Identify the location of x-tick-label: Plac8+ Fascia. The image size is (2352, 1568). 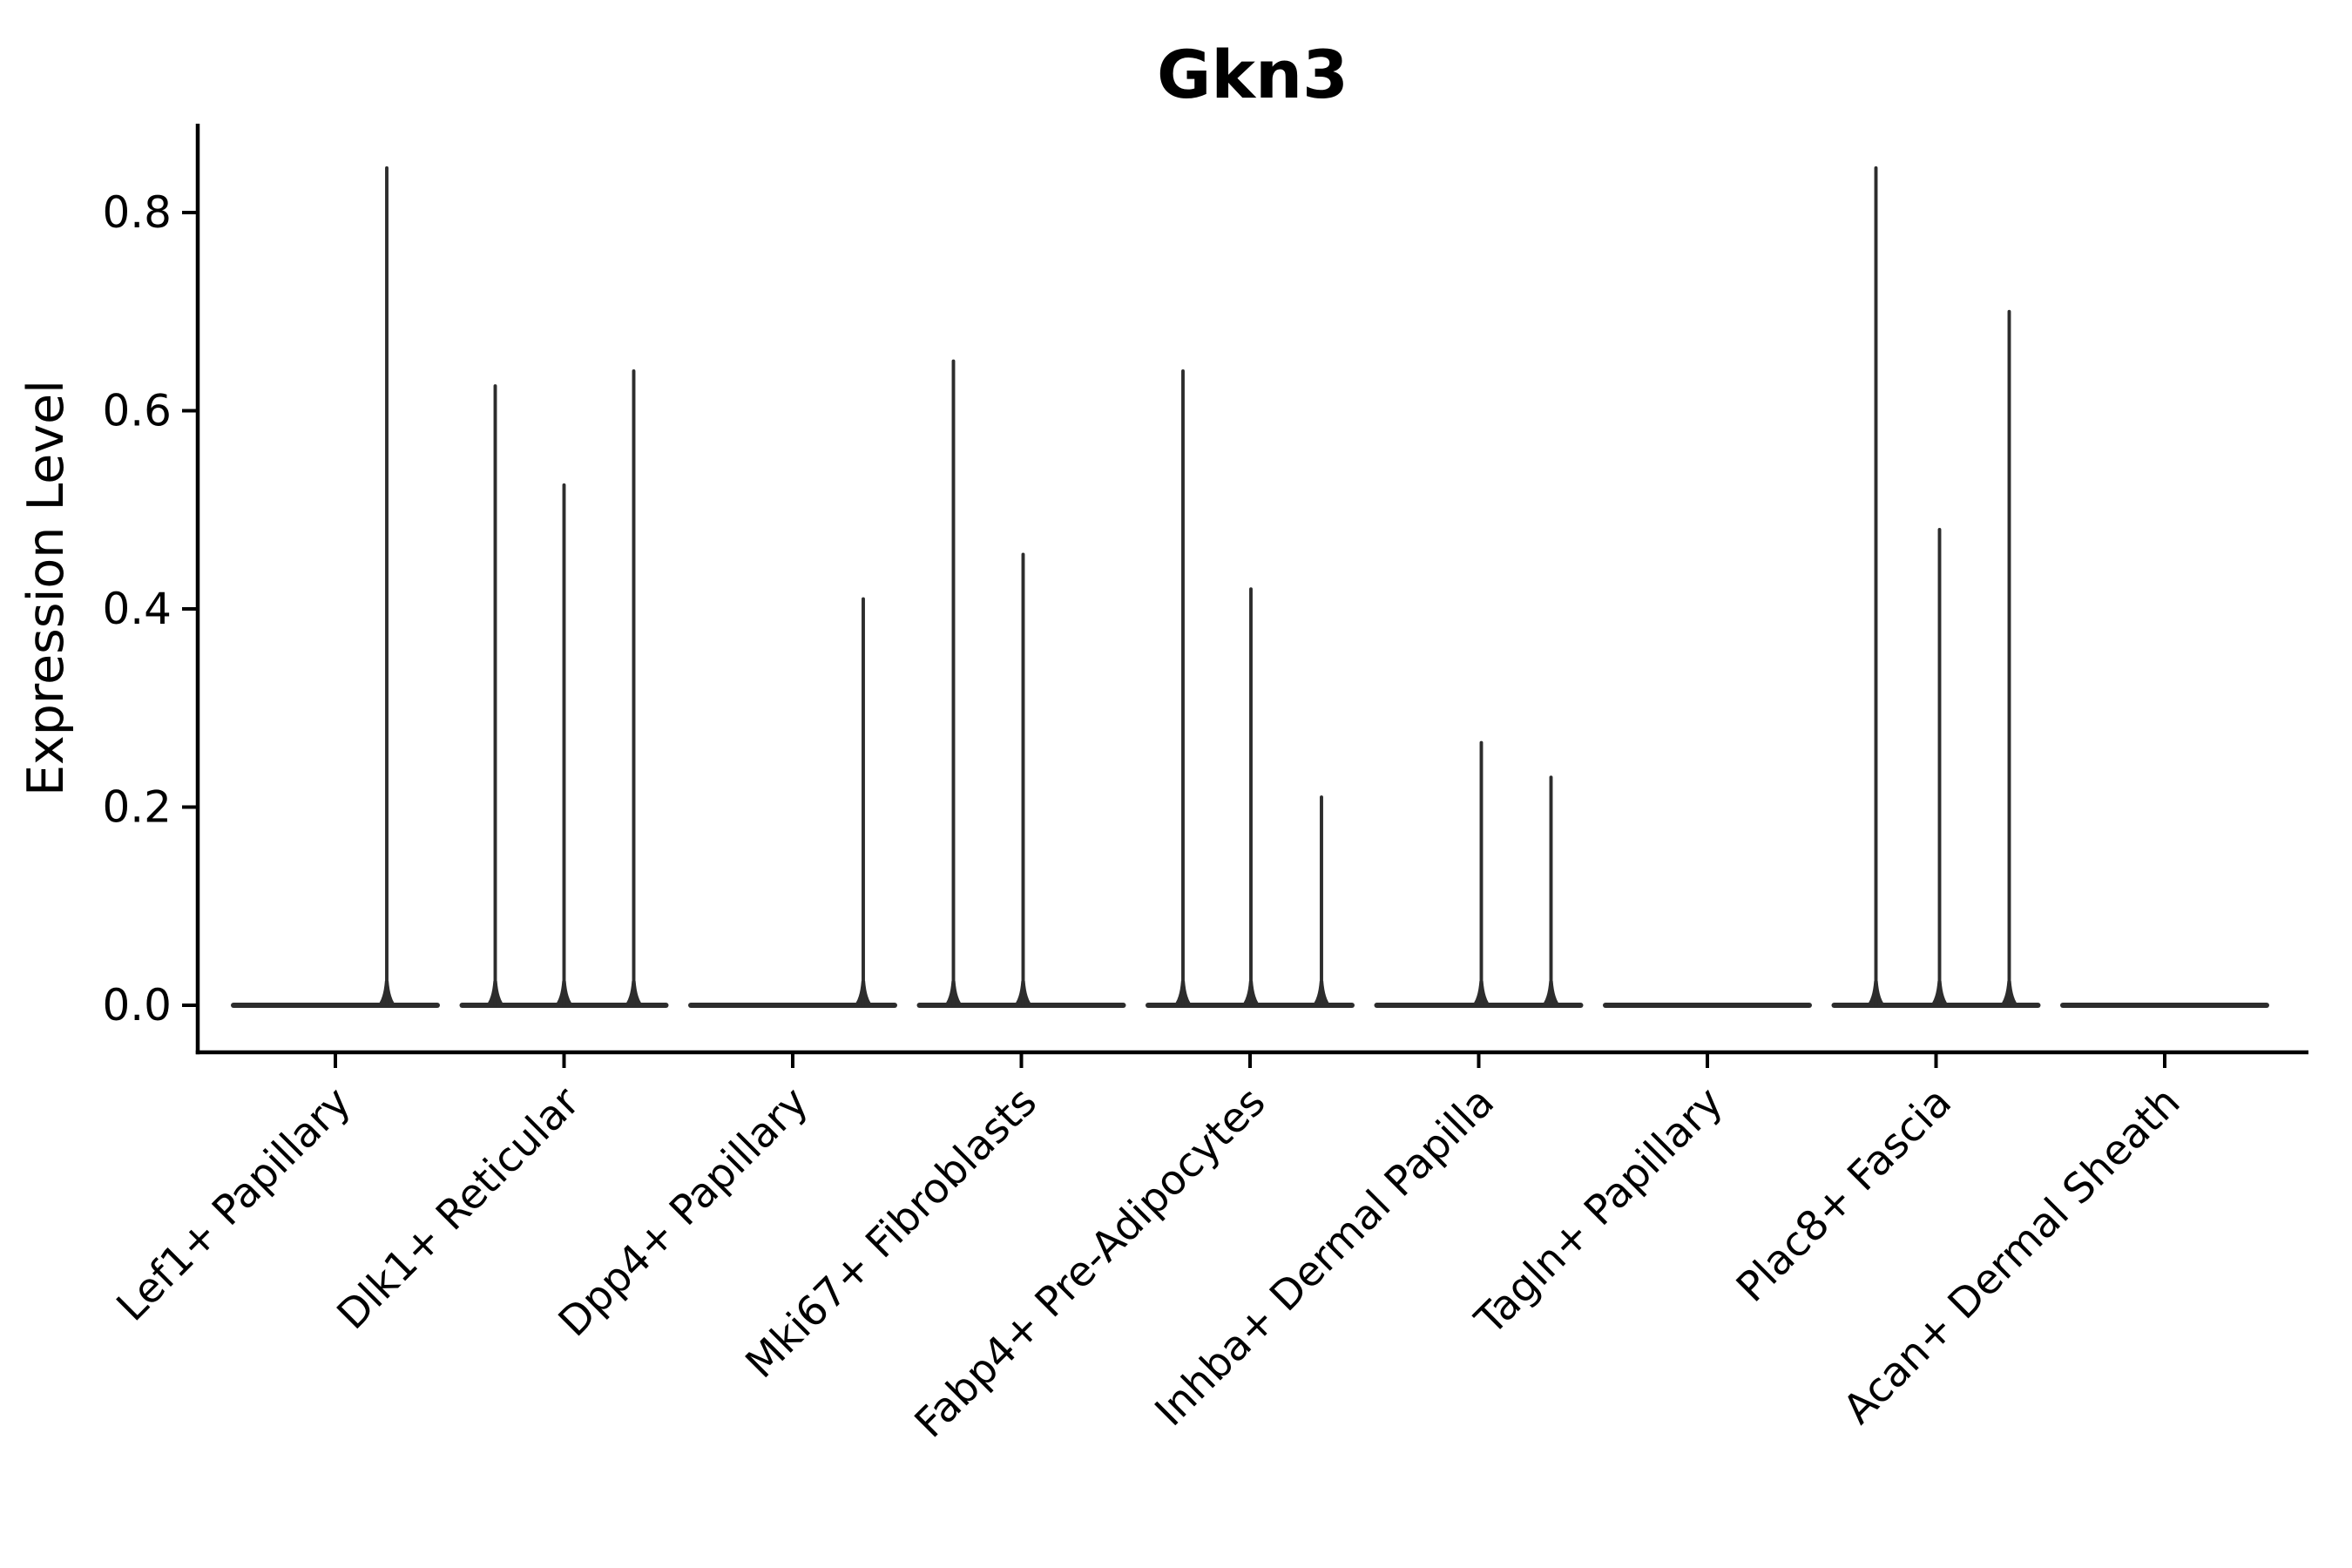
(1844, 1195).